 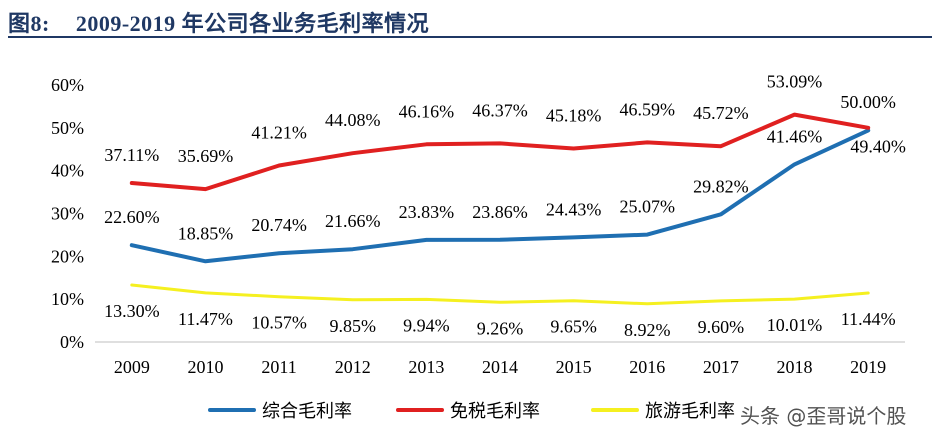 What do you see at coordinates (574, 115) in the screenshot?
I see `data-label: 45.18%` at bounding box center [574, 115].